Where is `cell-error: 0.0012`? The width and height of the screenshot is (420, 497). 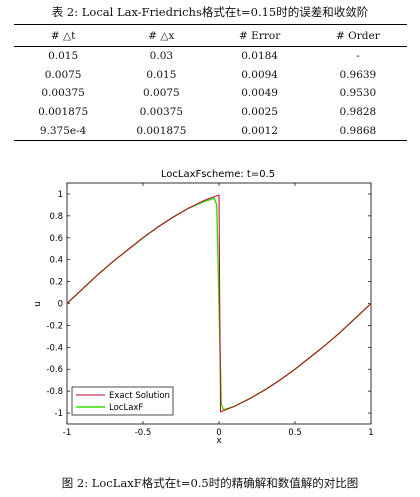 cell-error: 0.0012 is located at coordinates (259, 130).